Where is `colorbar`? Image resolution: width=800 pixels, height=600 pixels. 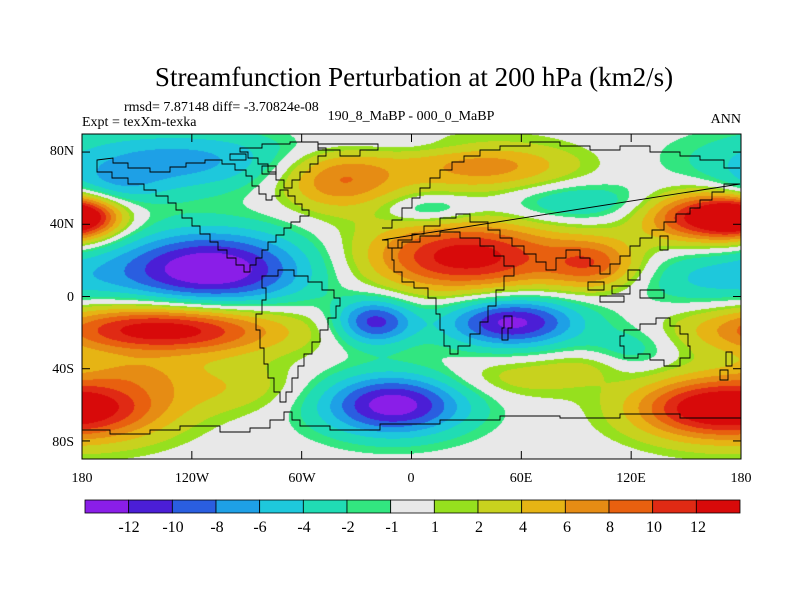 colorbar is located at coordinates (412, 506).